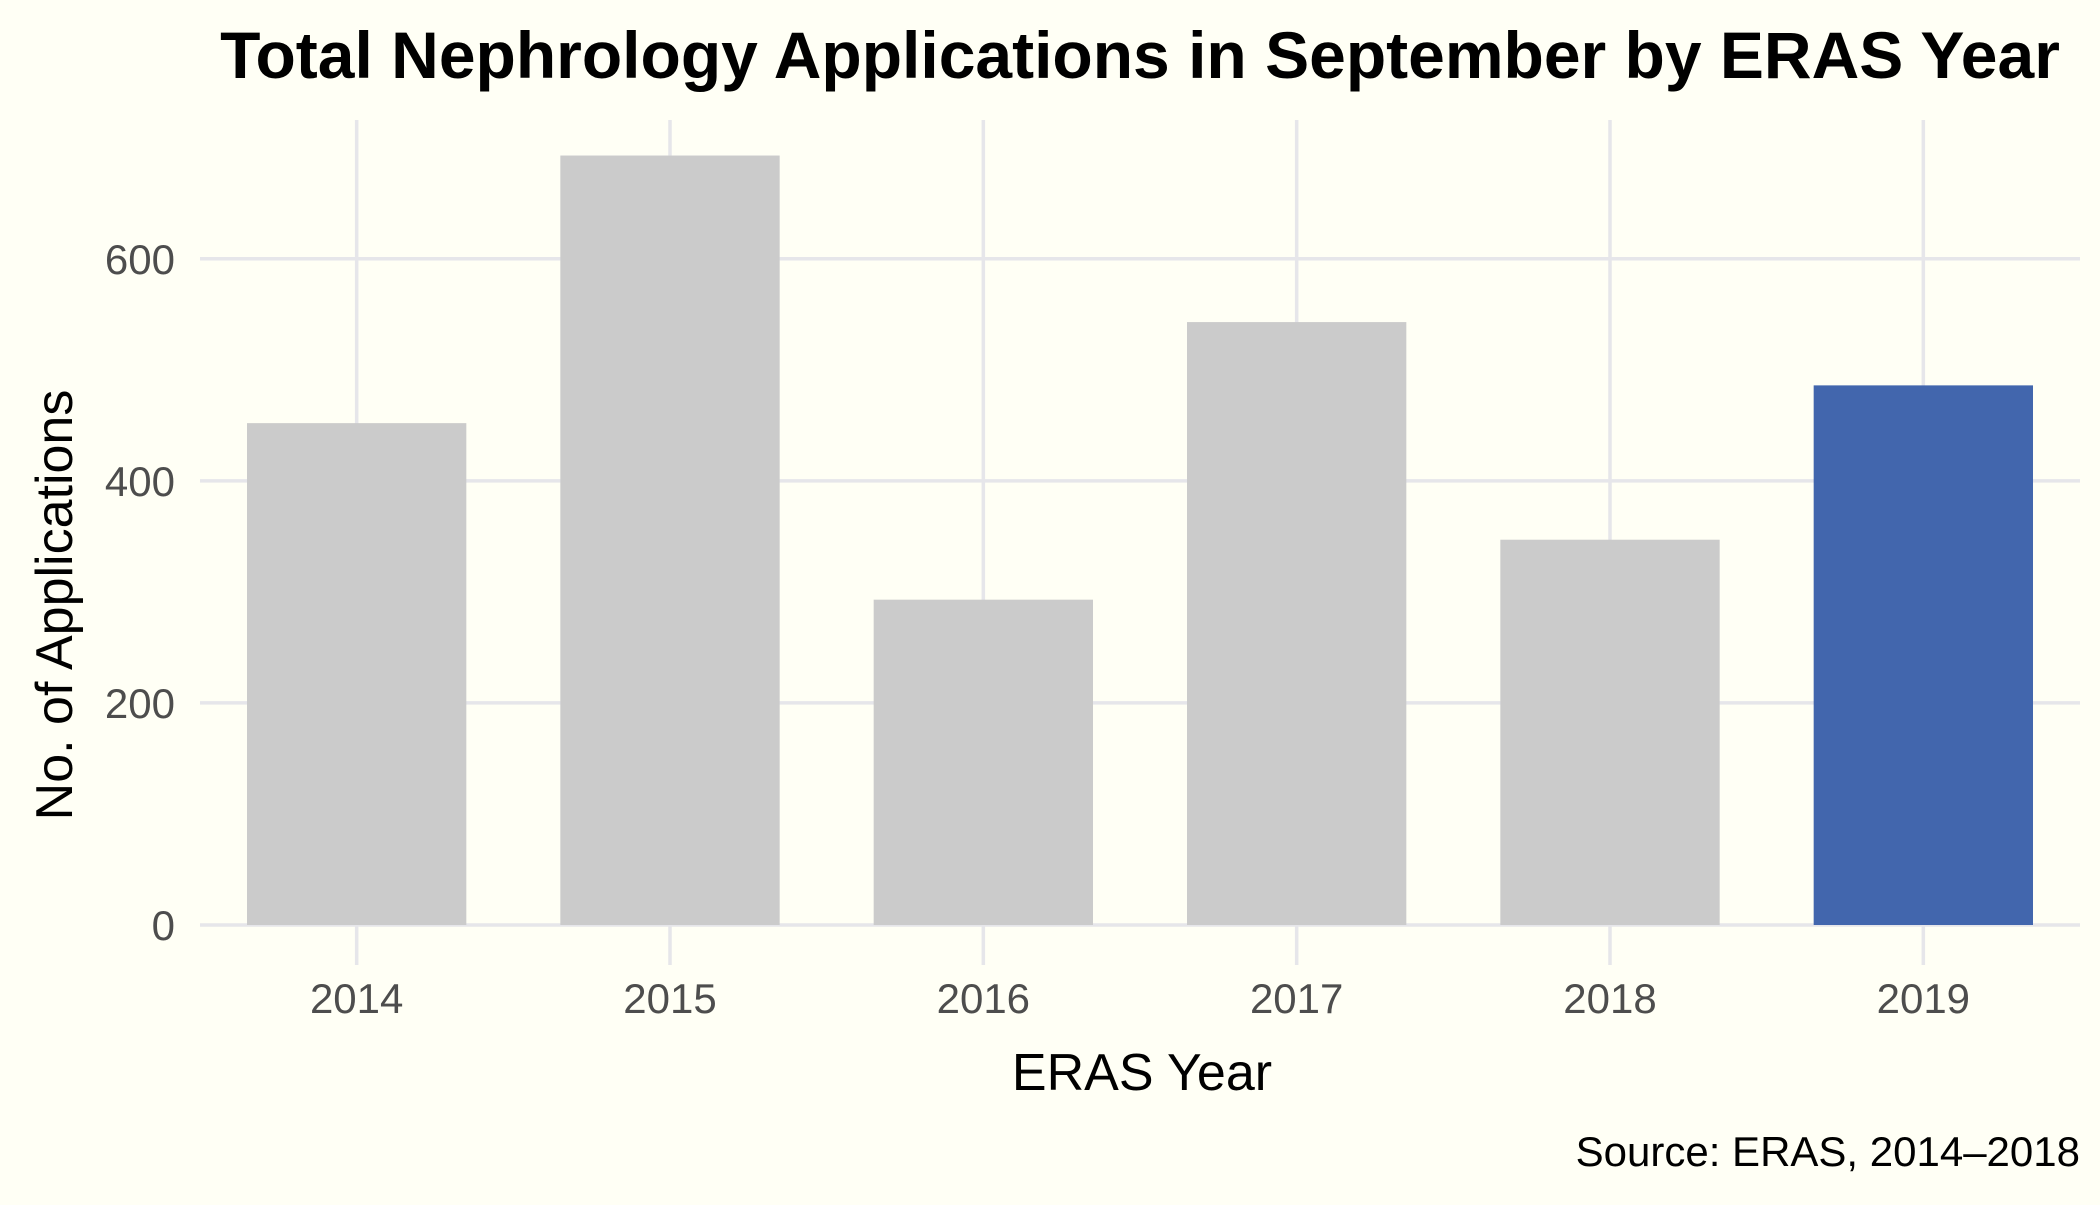 The width and height of the screenshot is (2100, 1205). What do you see at coordinates (357, 674) in the screenshot?
I see `bar-2014` at bounding box center [357, 674].